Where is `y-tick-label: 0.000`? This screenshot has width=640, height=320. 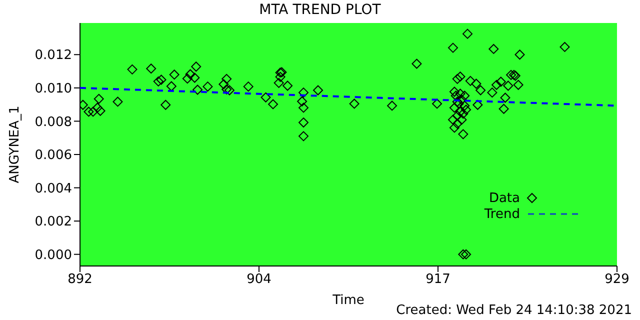 y-tick-label: 0.000 is located at coordinates (53, 255).